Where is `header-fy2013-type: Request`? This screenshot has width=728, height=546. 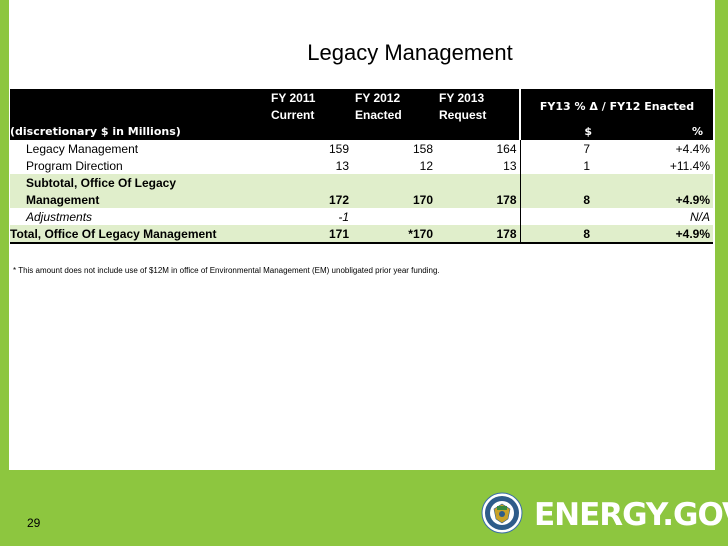 header-fy2013-type: Request is located at coordinates (478, 114).